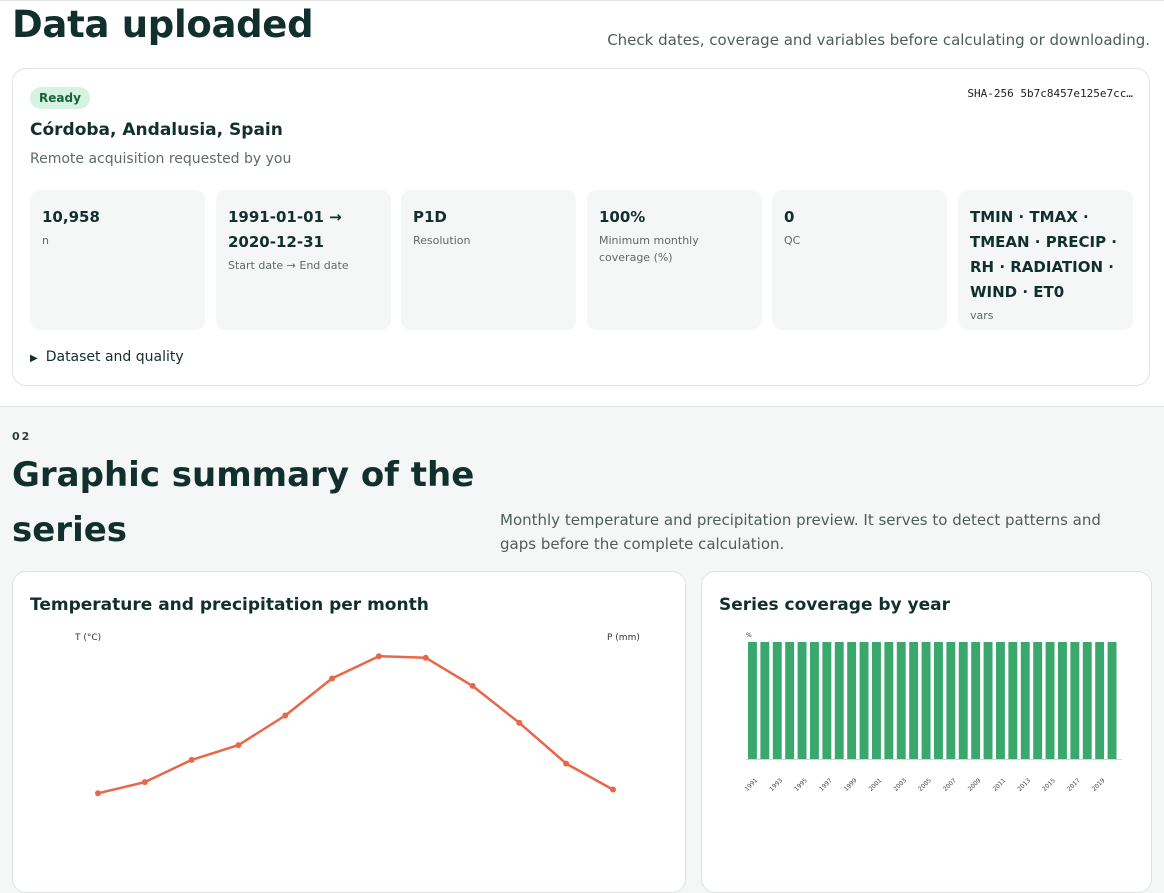  Describe the element at coordinates (792, 240) in the screenshot. I see `stat-label: QC` at that location.